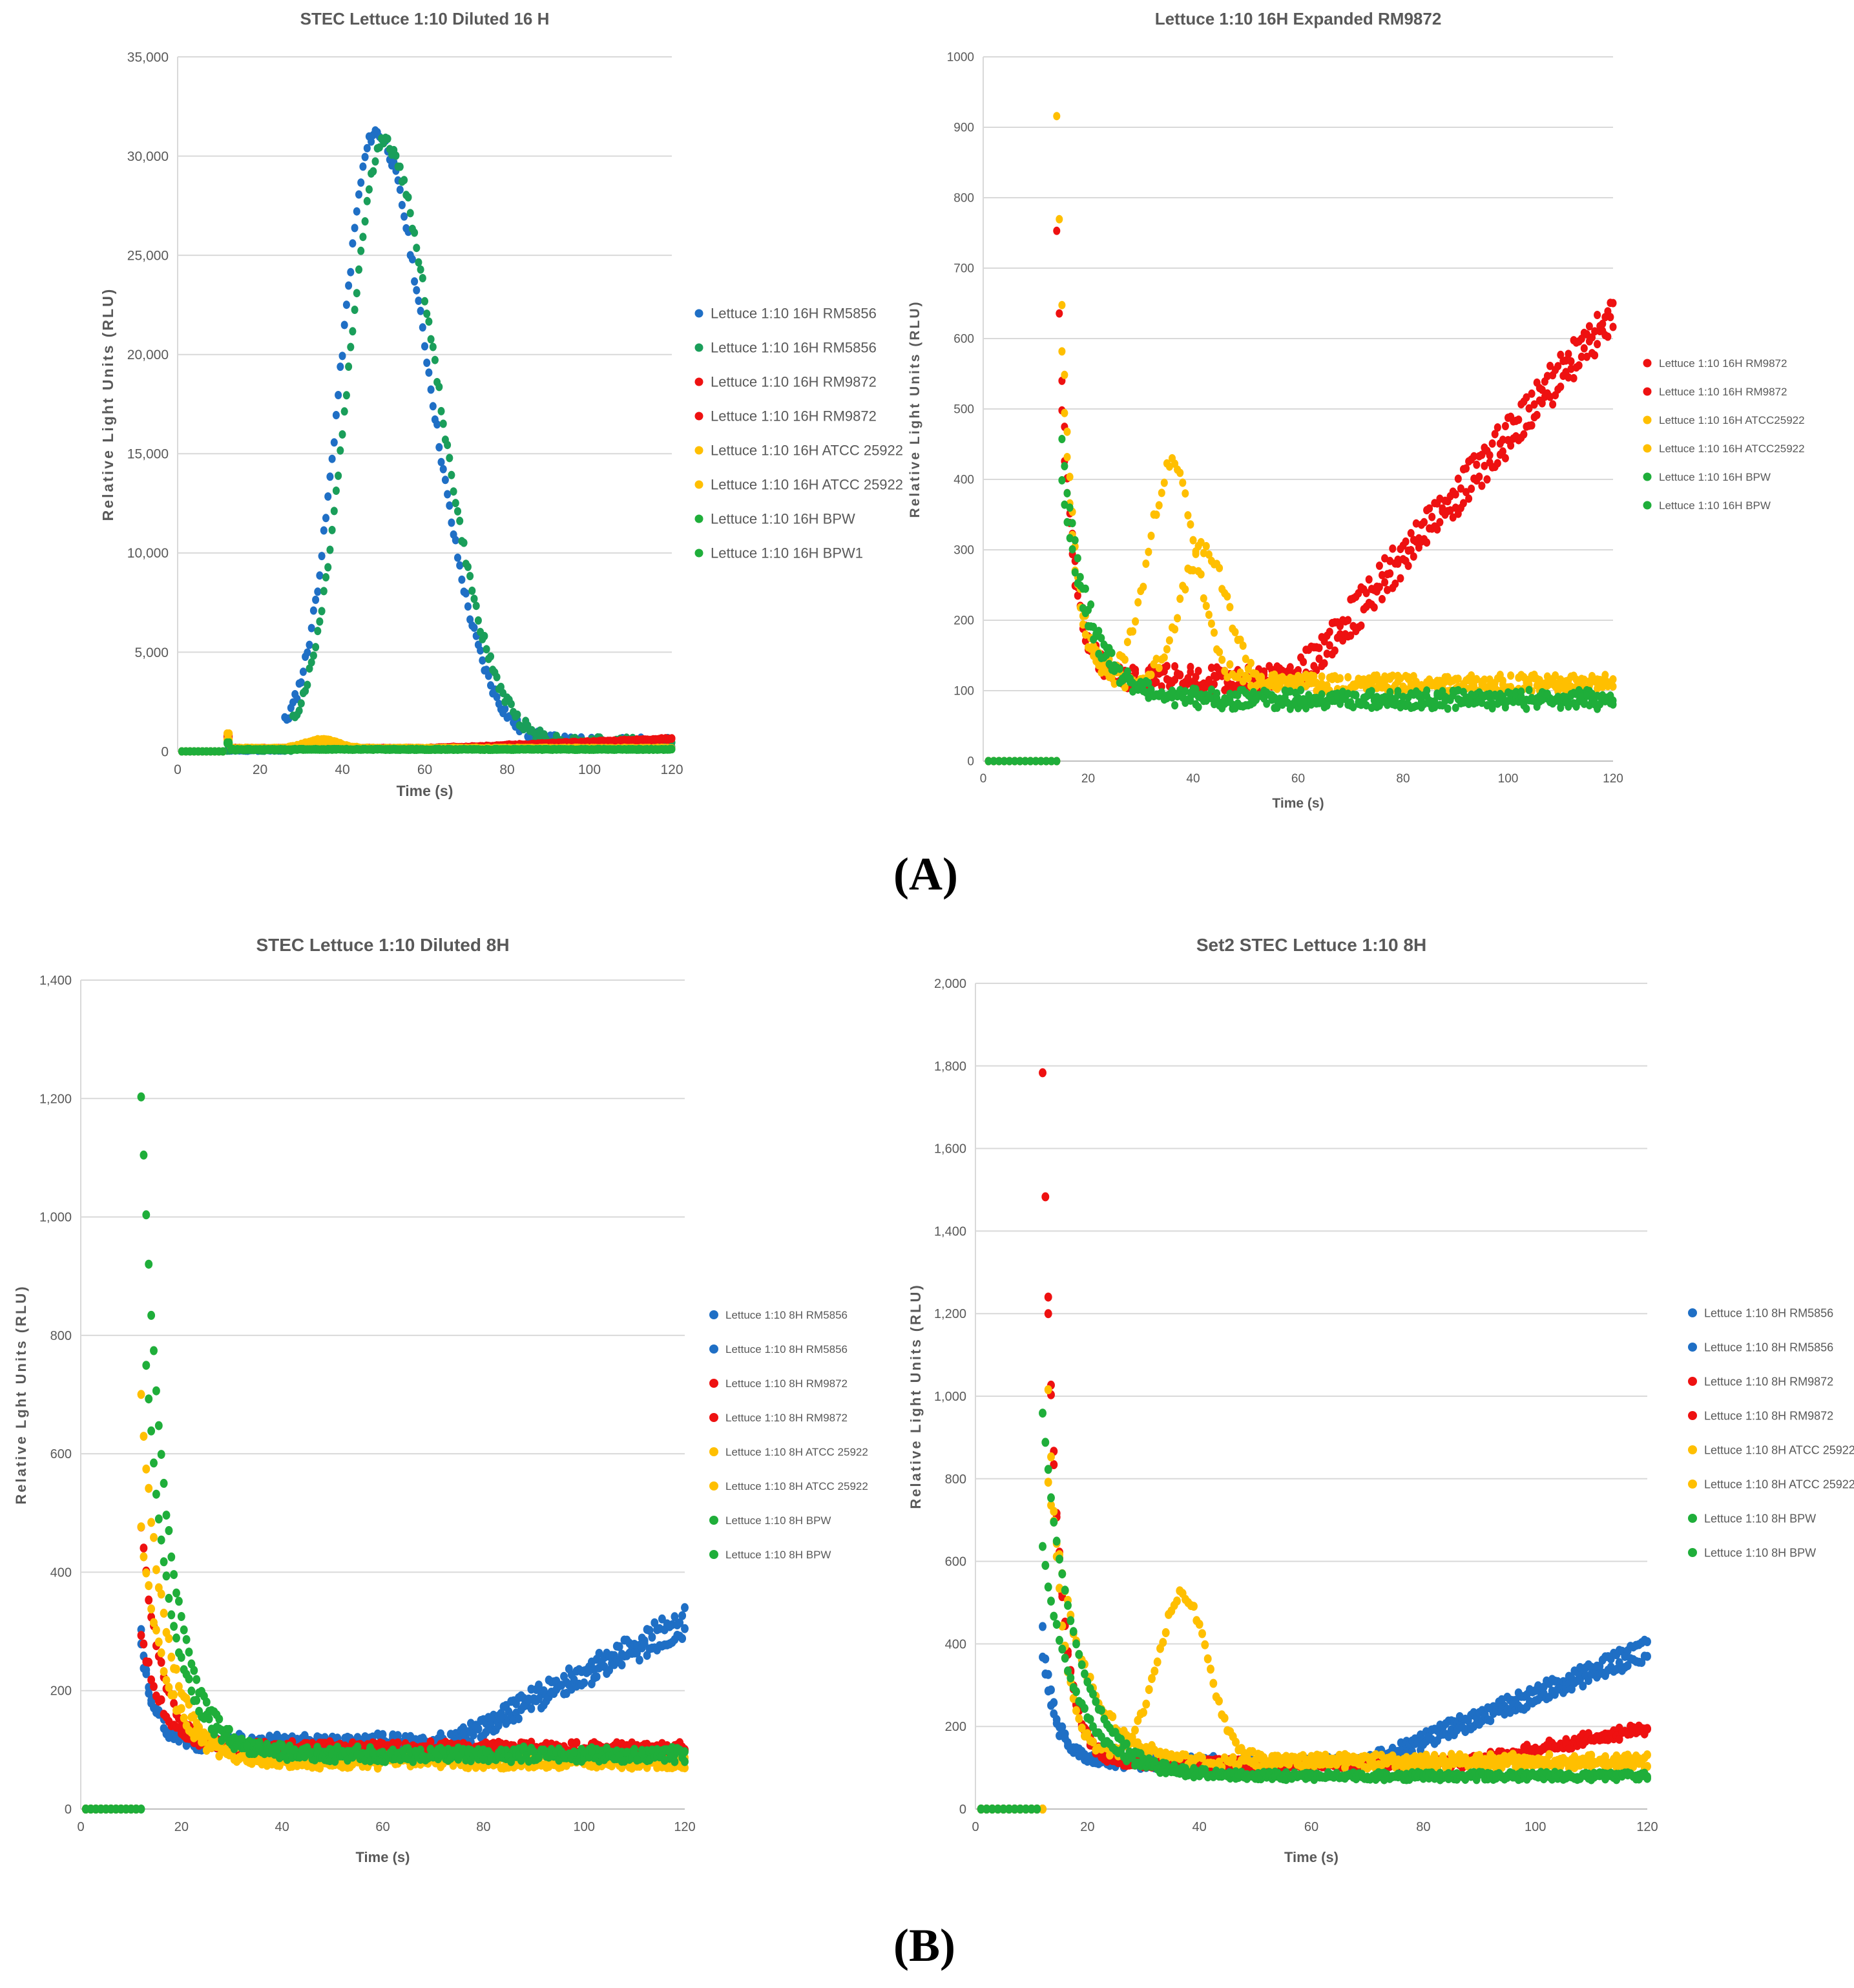 Image resolution: width=1854 pixels, height=1988 pixels. Describe the element at coordinates (589, 769) in the screenshot. I see `x-tick-label: 100` at that location.